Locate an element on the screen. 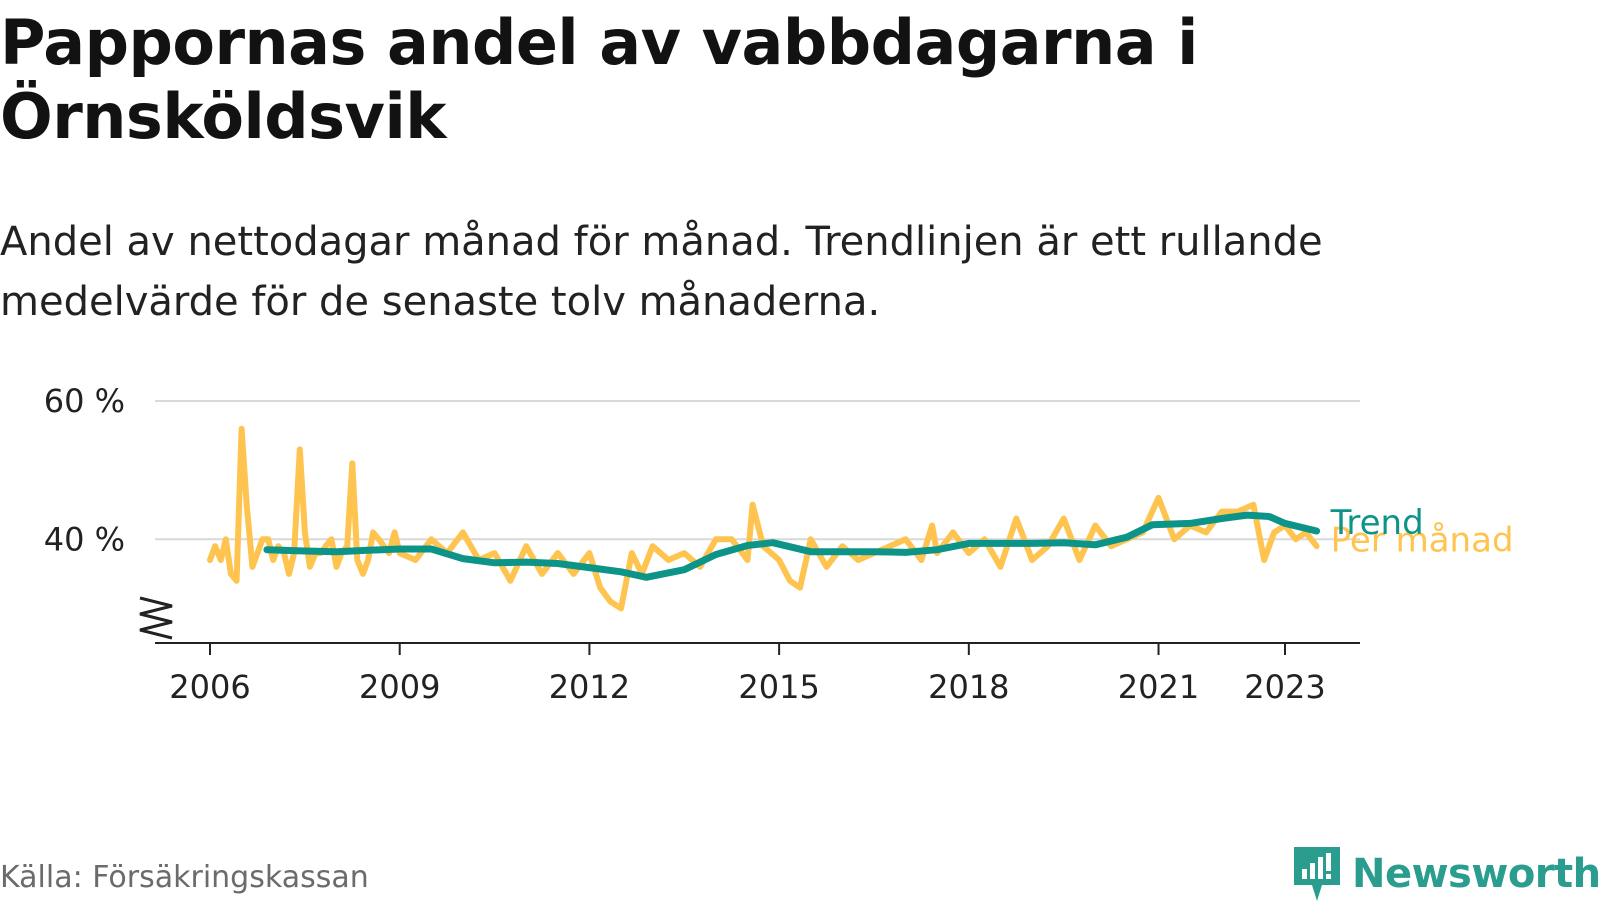  series-line-per-manad is located at coordinates (763, 518).